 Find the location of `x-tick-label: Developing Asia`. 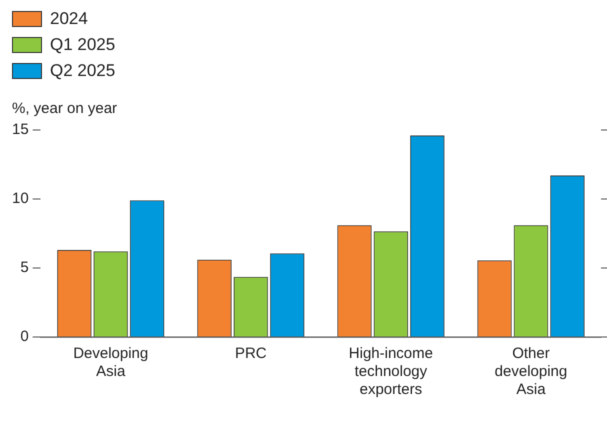

x-tick-label: Developing Asia is located at coordinates (110, 362).